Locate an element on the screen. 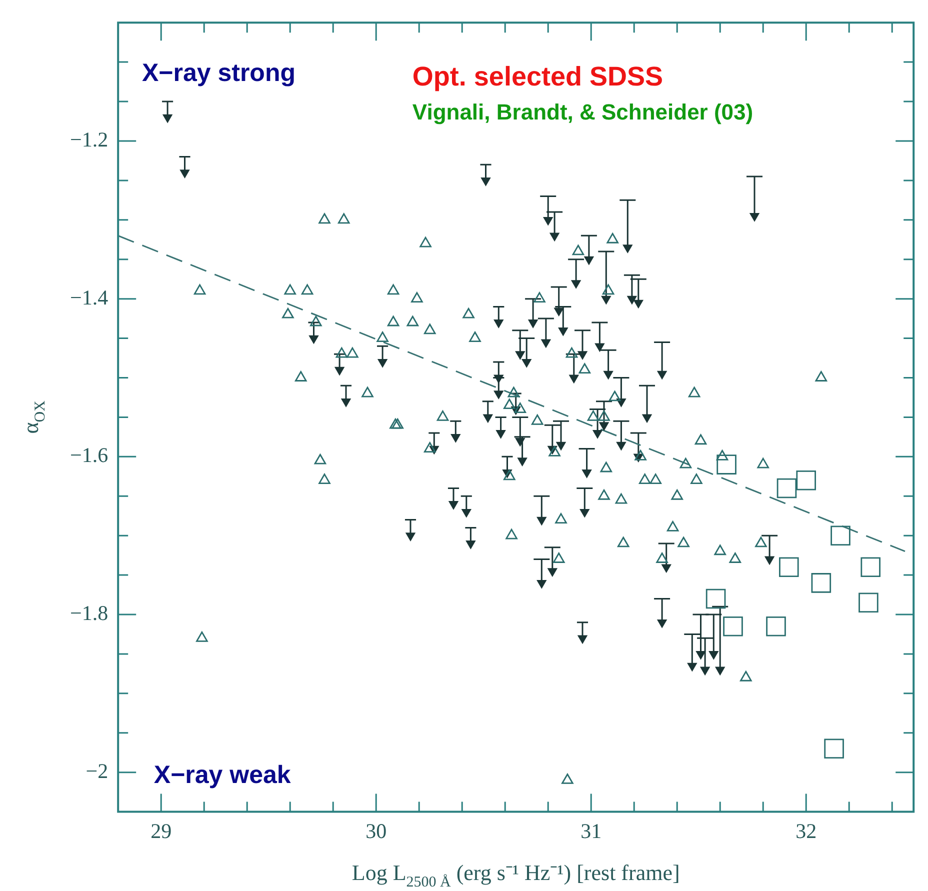  y-tick-label: −1.6 is located at coordinates (89, 455).